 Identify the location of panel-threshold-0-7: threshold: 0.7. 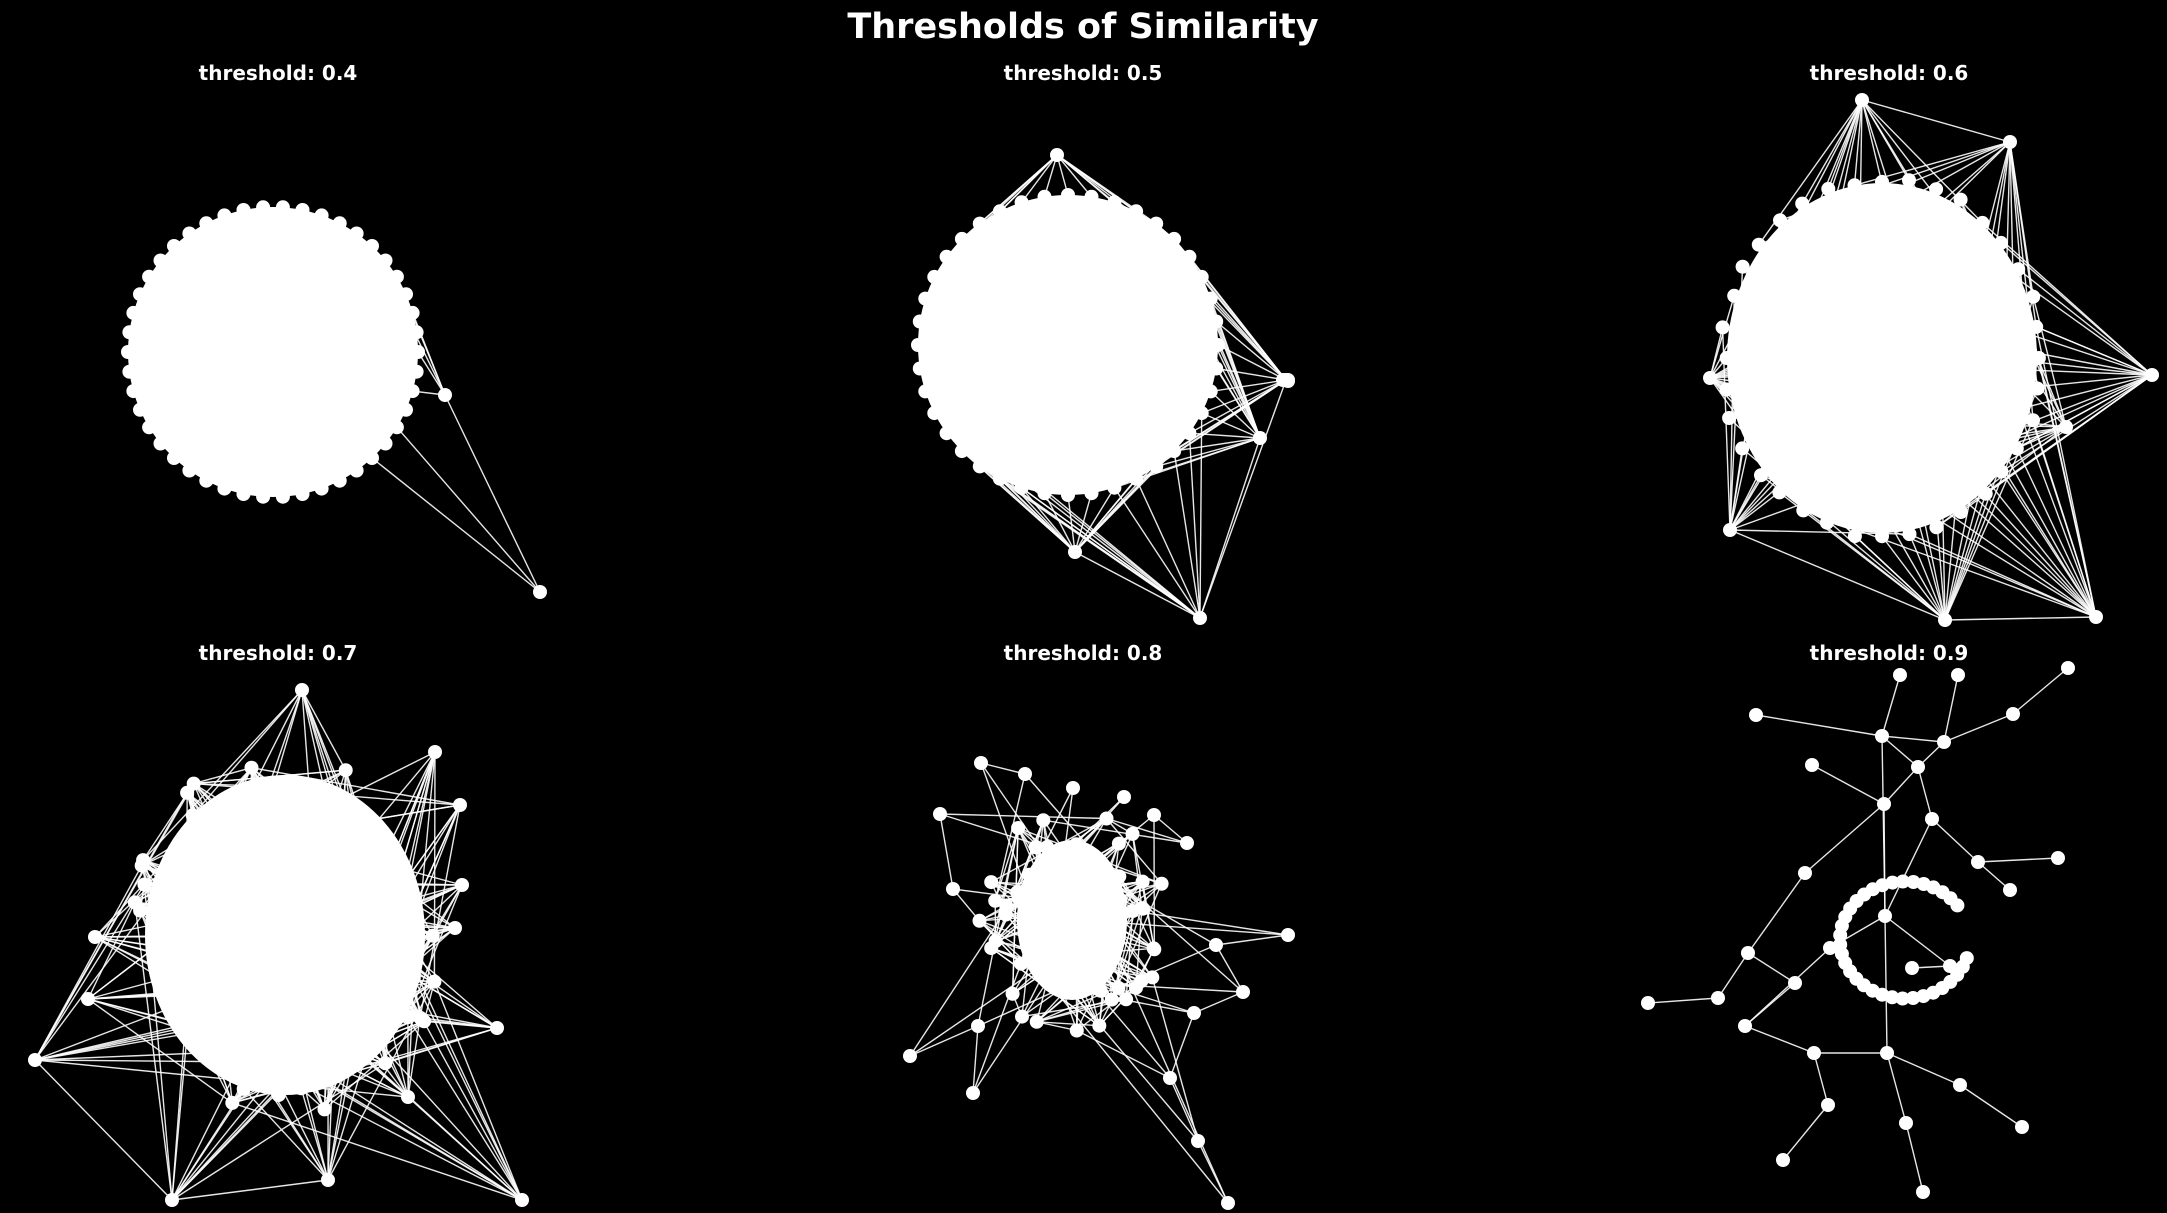
(278, 924).